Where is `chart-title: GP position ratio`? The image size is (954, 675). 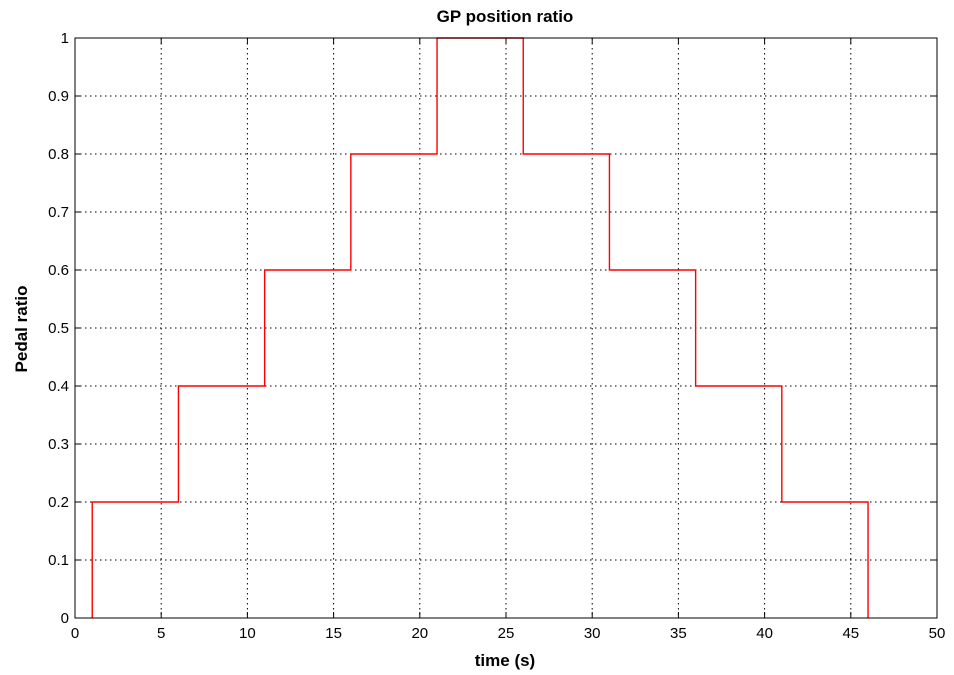 chart-title: GP position ratio is located at coordinates (505, 16).